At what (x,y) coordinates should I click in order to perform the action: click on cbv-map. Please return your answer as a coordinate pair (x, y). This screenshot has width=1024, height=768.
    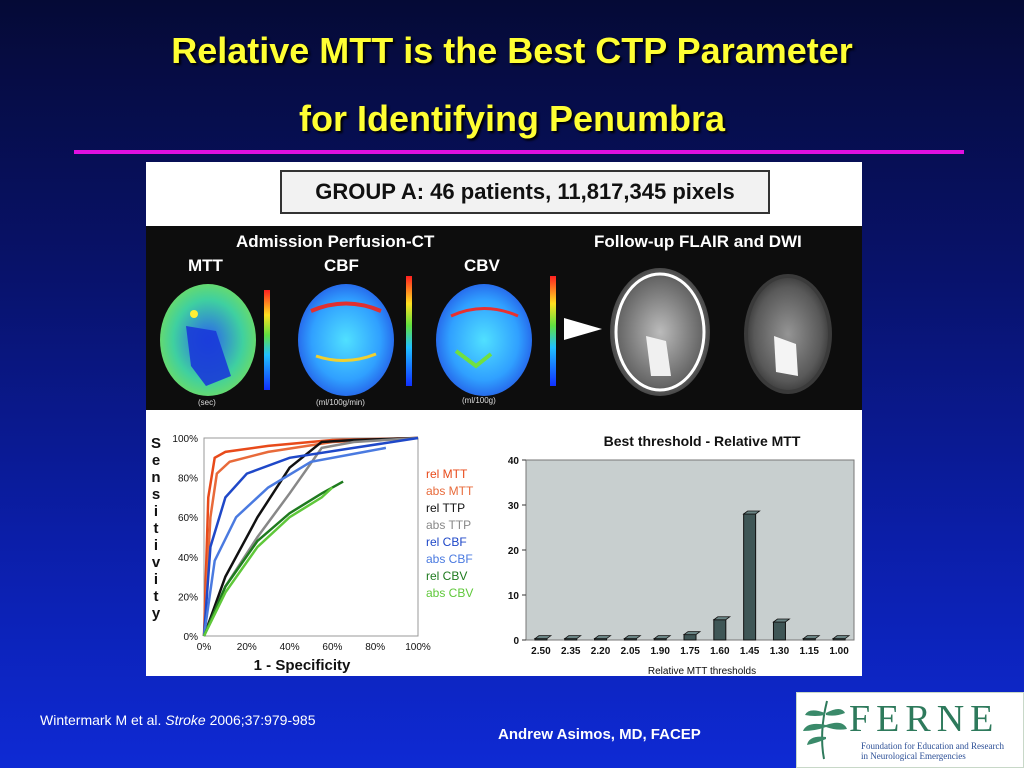
    Looking at the image, I should click on (496, 336).